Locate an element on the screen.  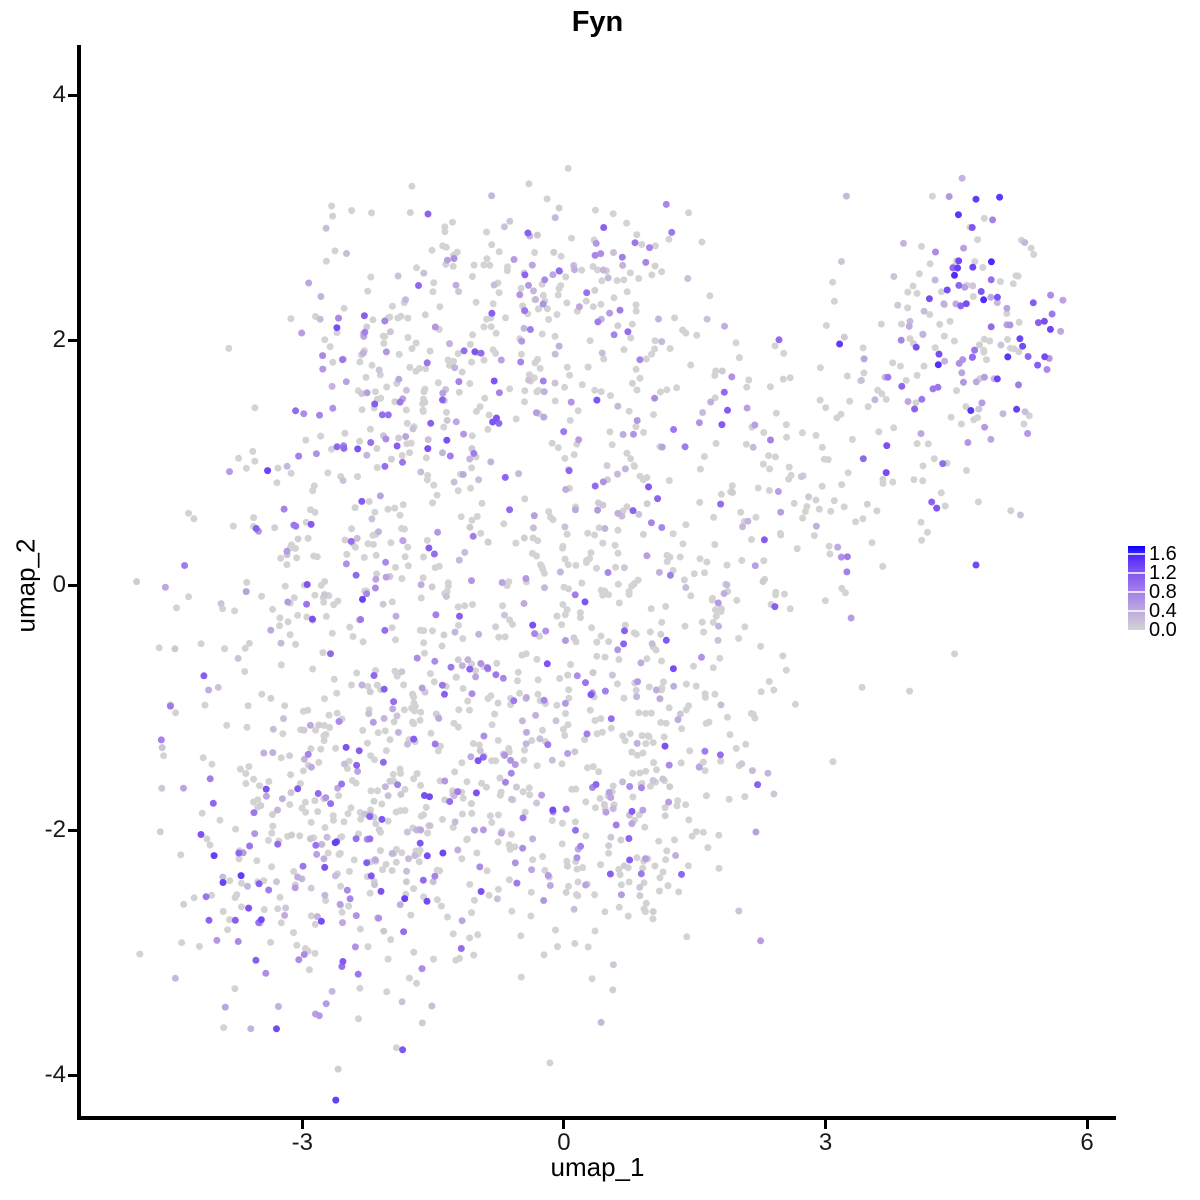
legend-tick-mark is located at coordinates (1136, 611).